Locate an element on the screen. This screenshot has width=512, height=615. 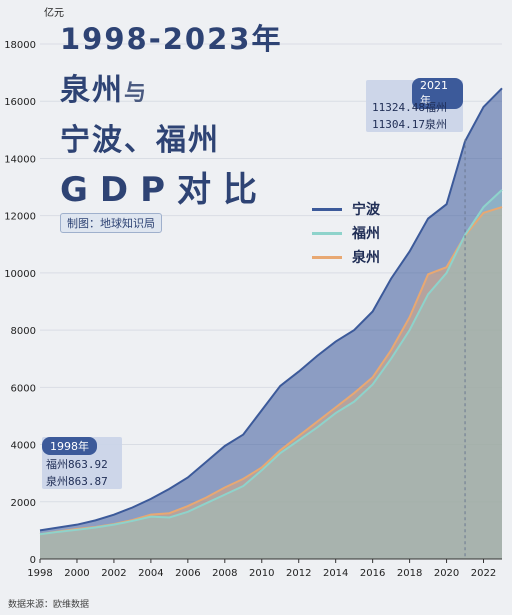
x-tick-label: 2000 is located at coordinates (76, 573).